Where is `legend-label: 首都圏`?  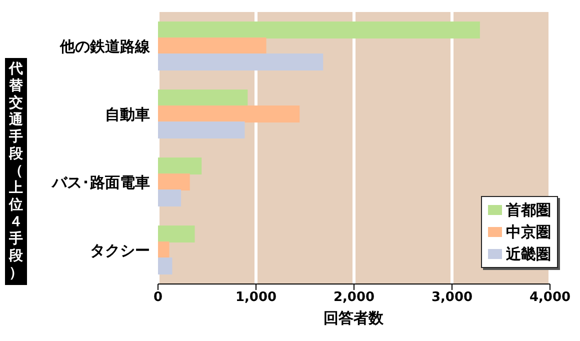
legend-label: 首都圏 is located at coordinates (528, 210).